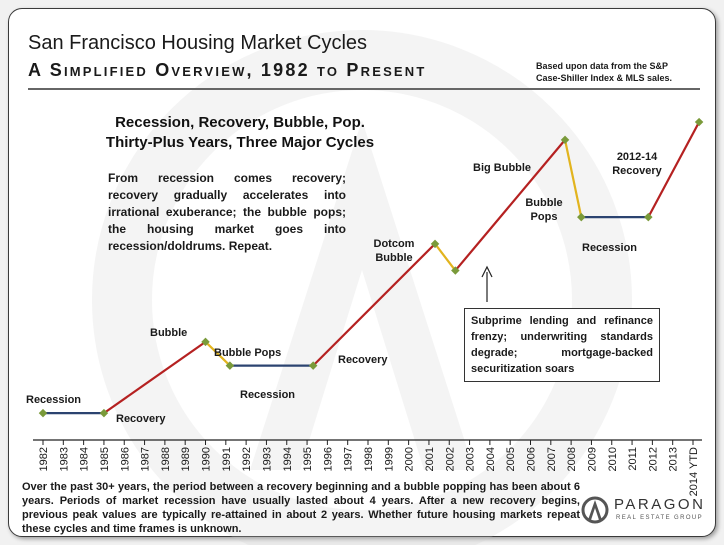 Image resolution: width=724 pixels, height=545 pixels. What do you see at coordinates (511, 459) in the screenshot?
I see `x-tick-label: 2005` at bounding box center [511, 459].